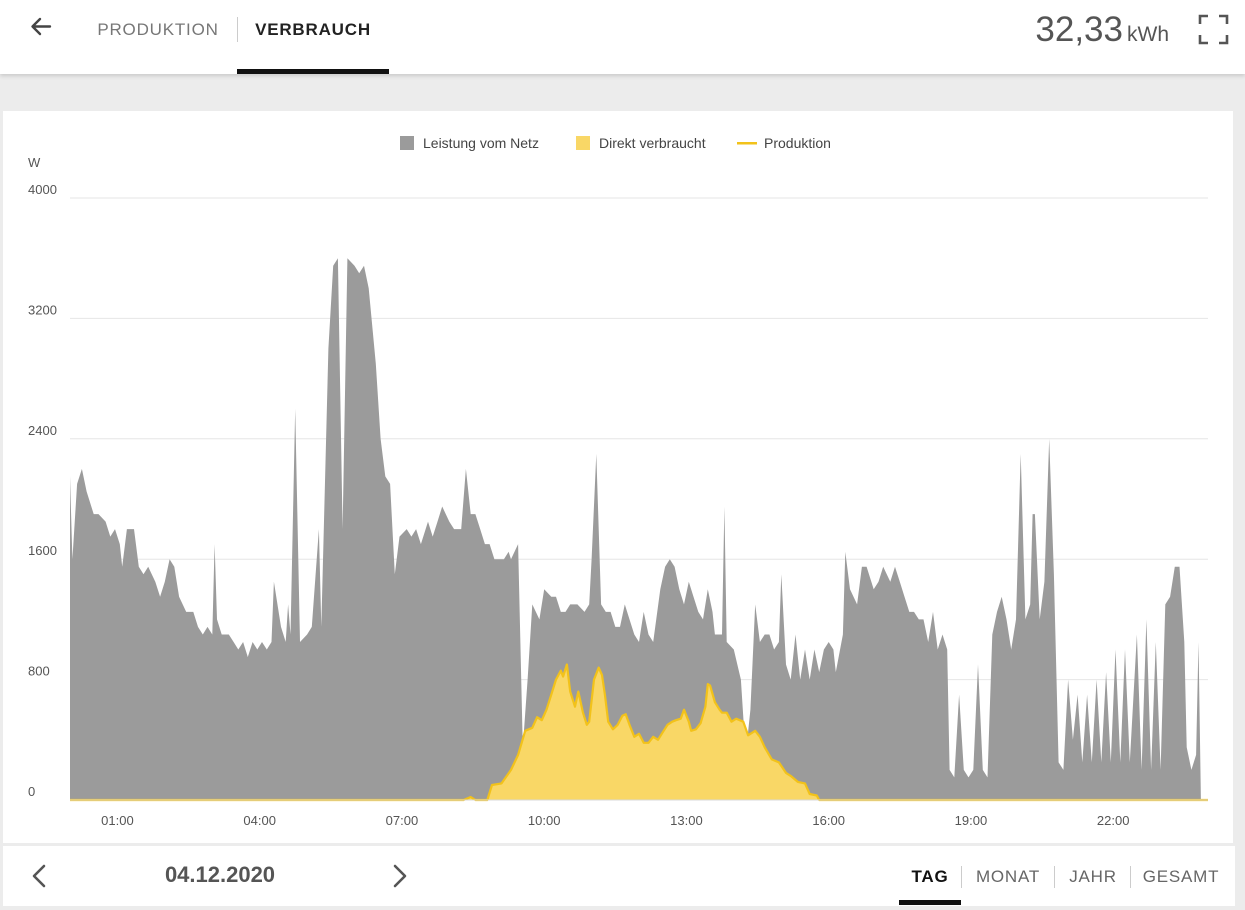  I want to click on x-tick-label: 16:00, so click(828, 820).